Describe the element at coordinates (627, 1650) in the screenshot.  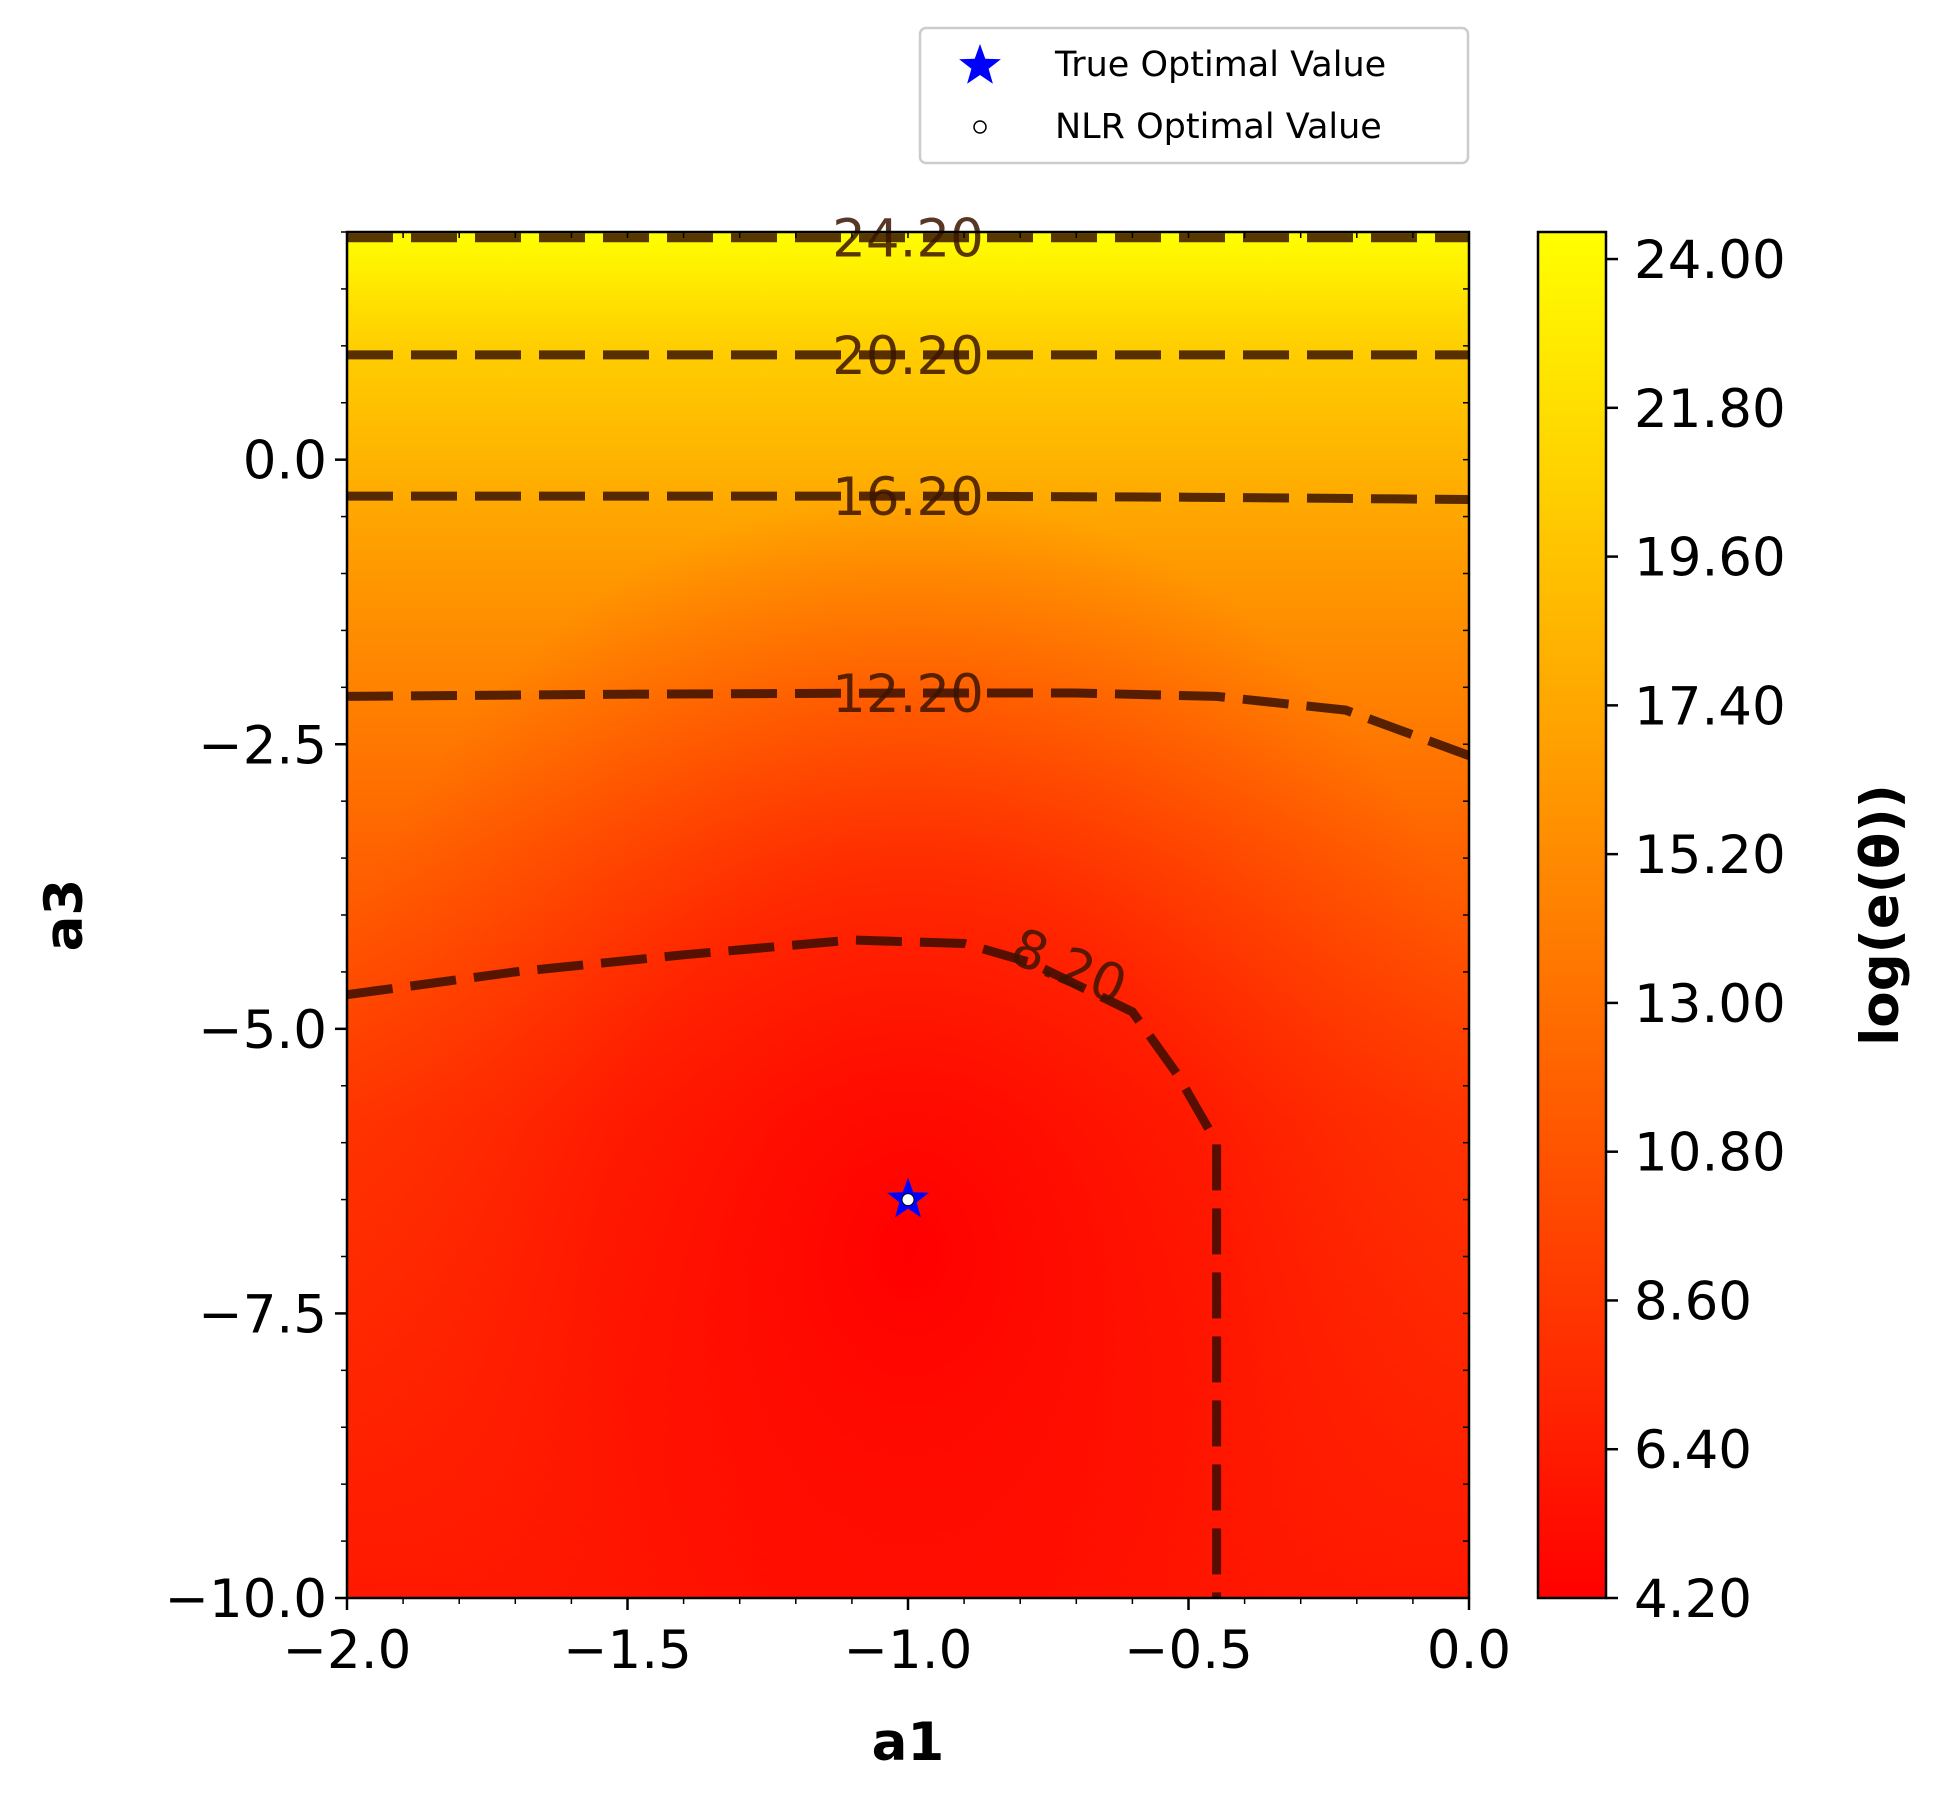
I see `x-tick-label: −1.5` at that location.